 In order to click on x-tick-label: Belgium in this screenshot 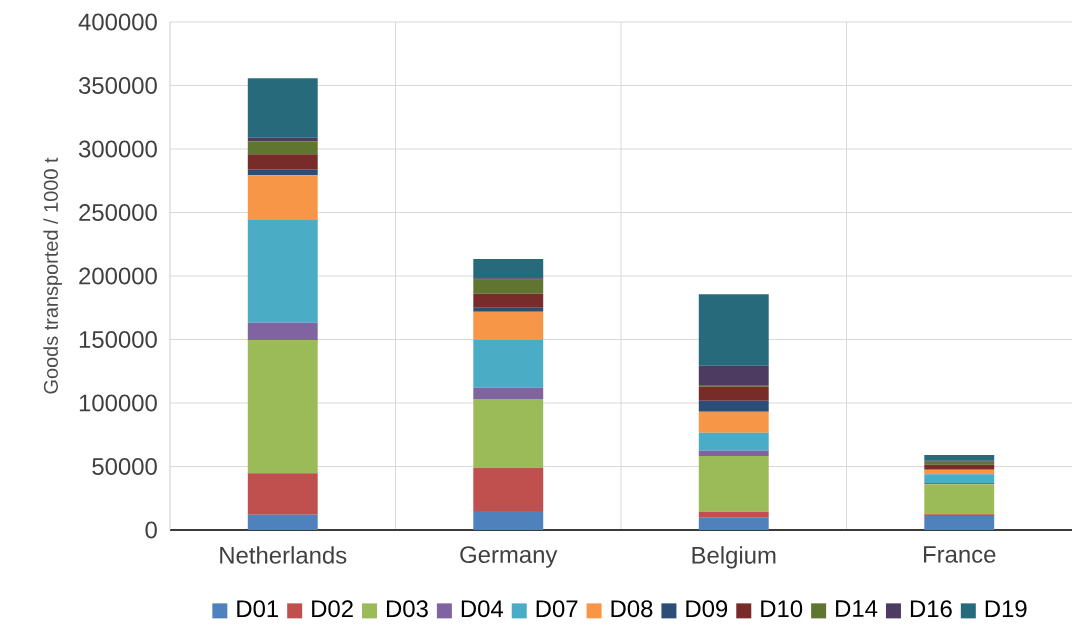, I will do `click(734, 557)`.